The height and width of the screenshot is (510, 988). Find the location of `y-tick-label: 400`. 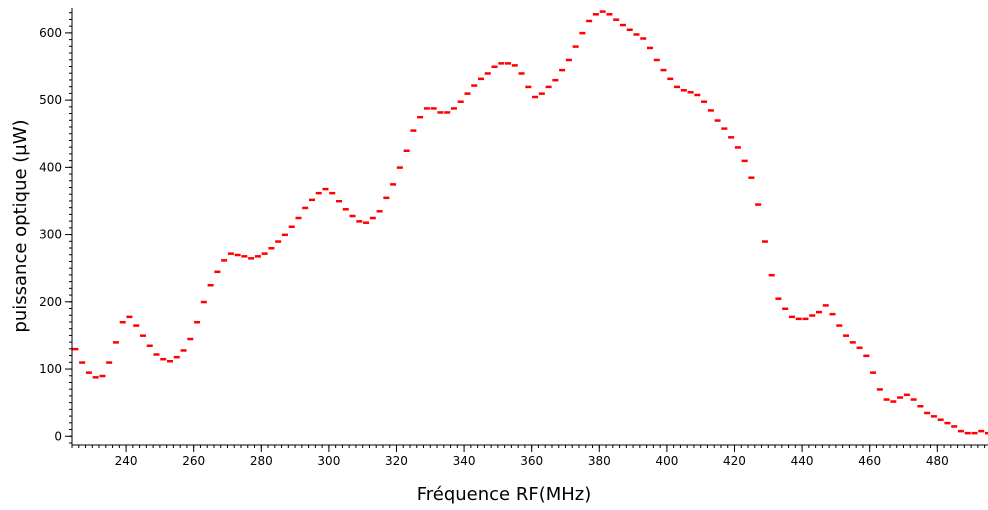

y-tick-label: 400 is located at coordinates (50, 167).